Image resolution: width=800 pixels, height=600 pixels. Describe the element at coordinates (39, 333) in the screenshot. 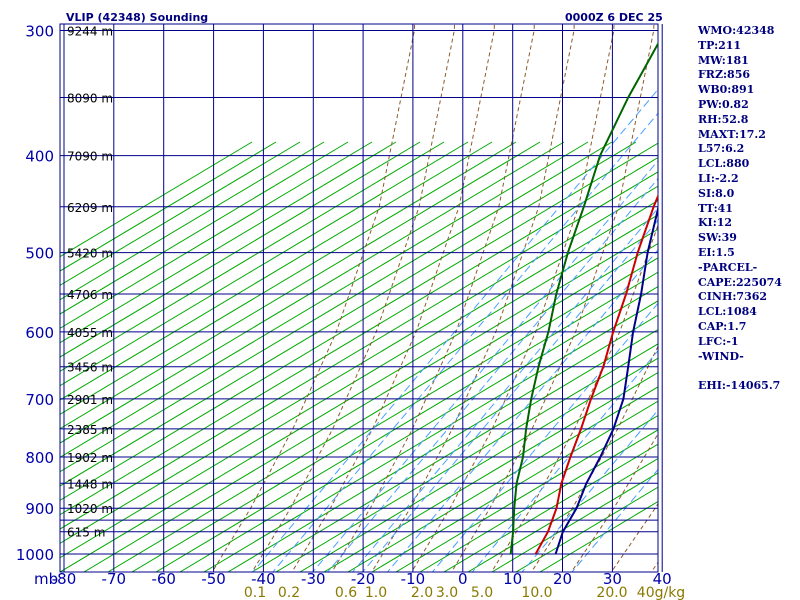

I see `pressure-tick-label: 600` at that location.